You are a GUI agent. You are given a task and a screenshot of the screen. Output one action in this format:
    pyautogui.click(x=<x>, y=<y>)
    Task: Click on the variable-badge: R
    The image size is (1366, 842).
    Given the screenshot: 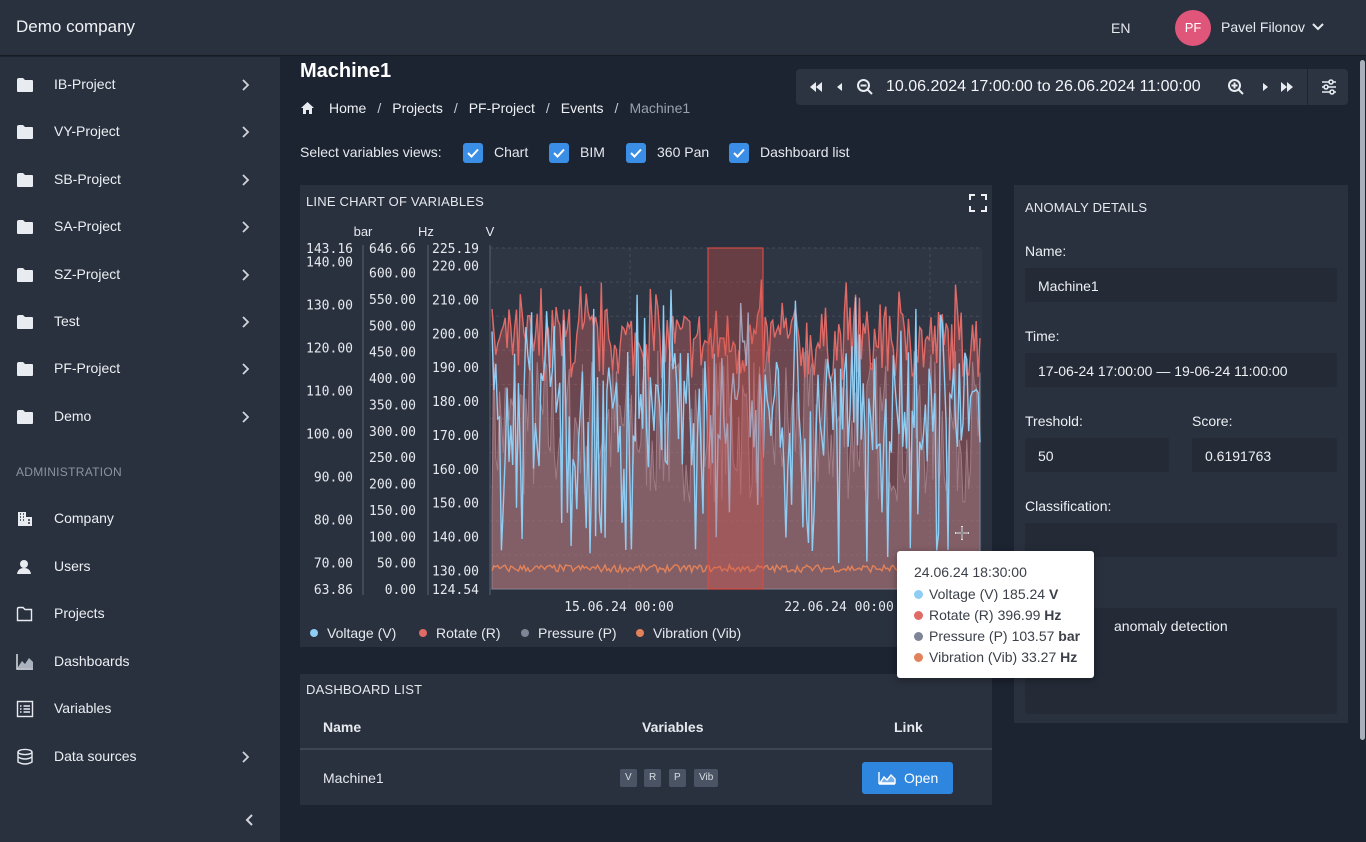 What is the action you would take?
    pyautogui.click(x=653, y=778)
    